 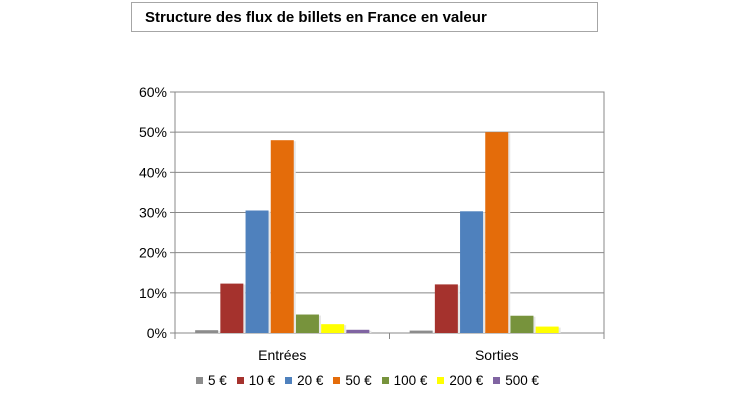 What do you see at coordinates (358, 380) in the screenshot?
I see `legend-label: 50 €` at bounding box center [358, 380].